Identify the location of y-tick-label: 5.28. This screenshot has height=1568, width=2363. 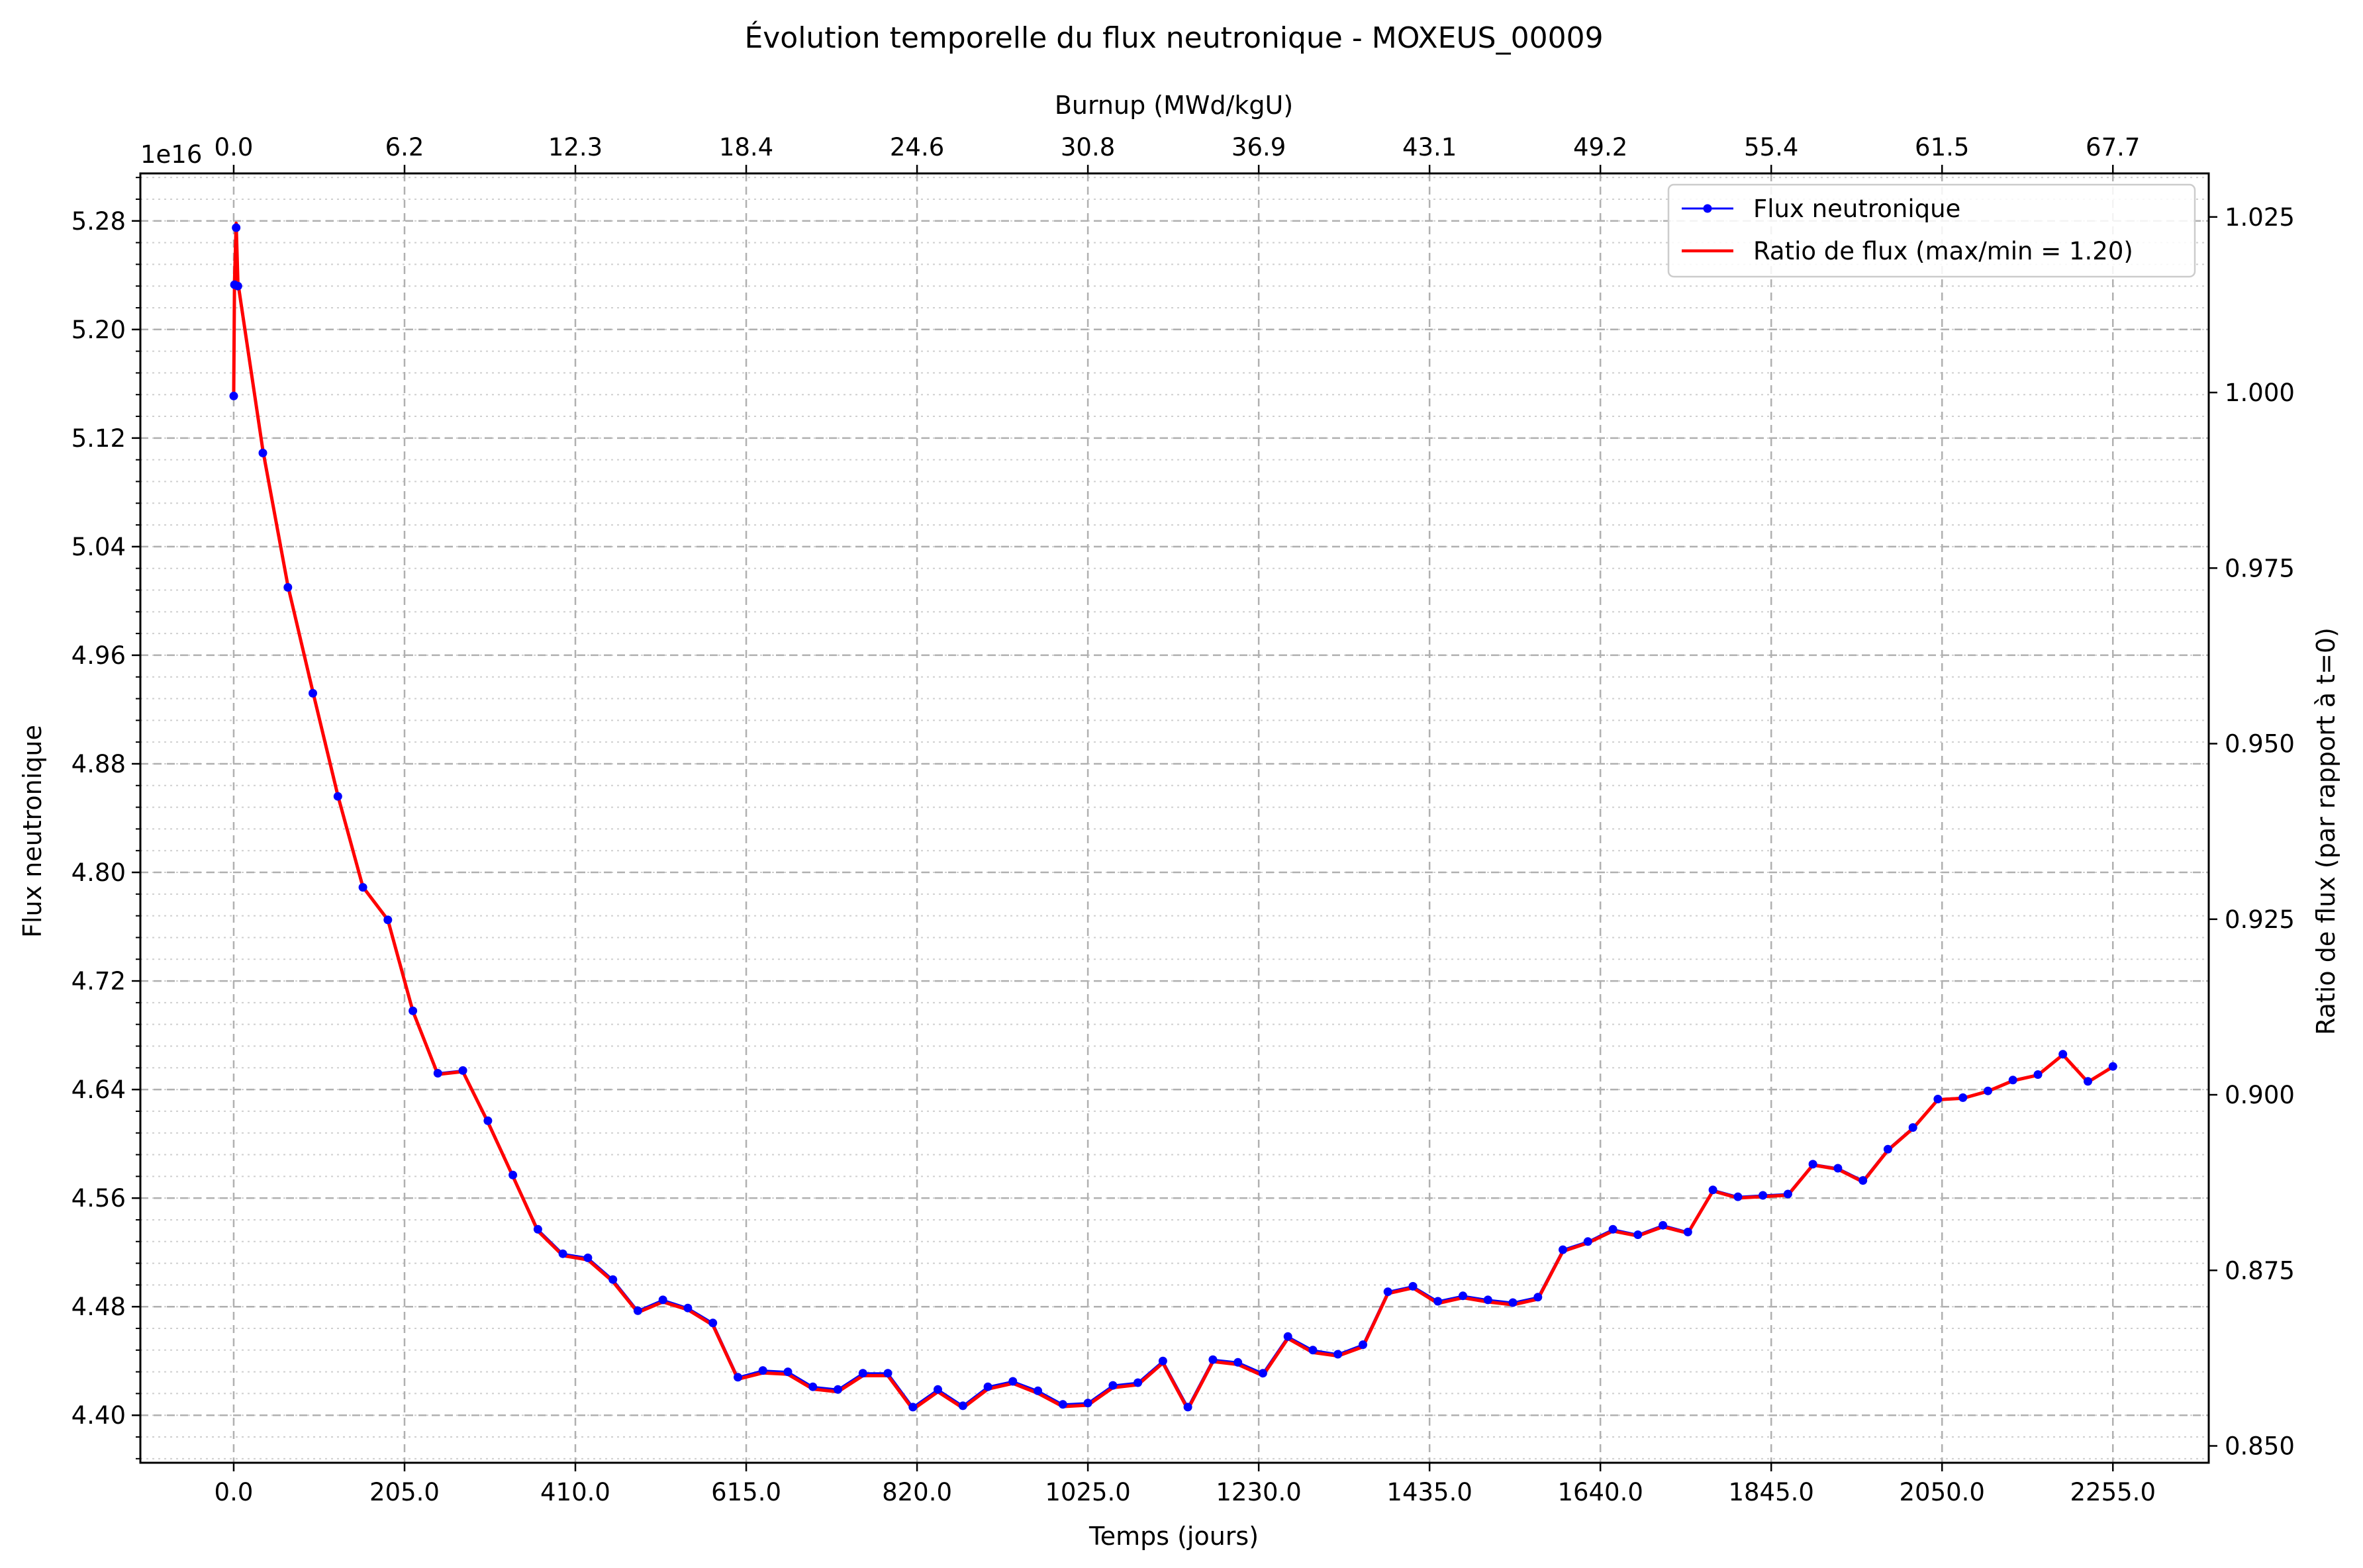
(99, 221).